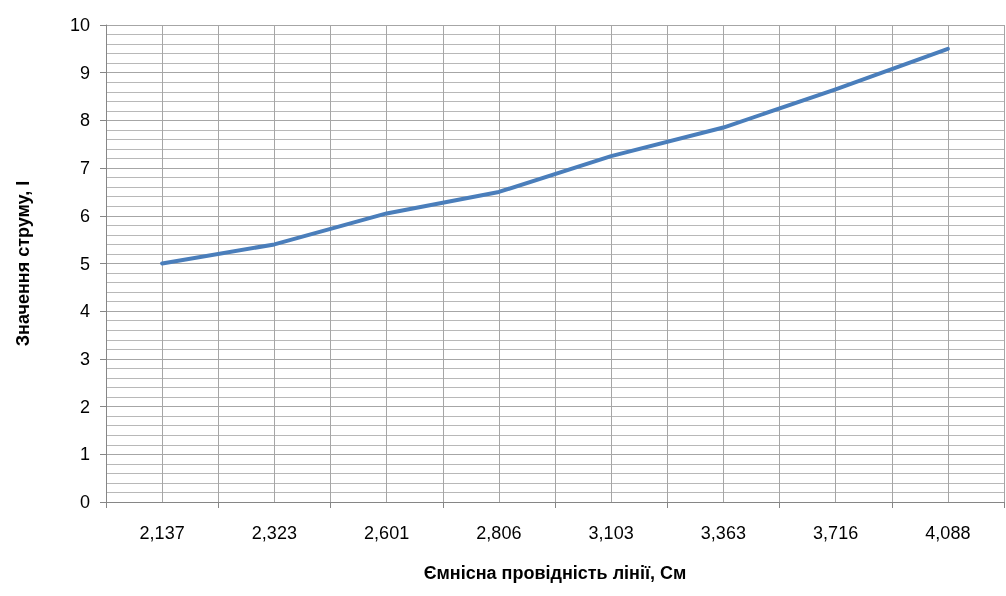 This screenshot has height=596, width=1006. Describe the element at coordinates (84, 406) in the screenshot. I see `y-tick-label: 2` at that location.